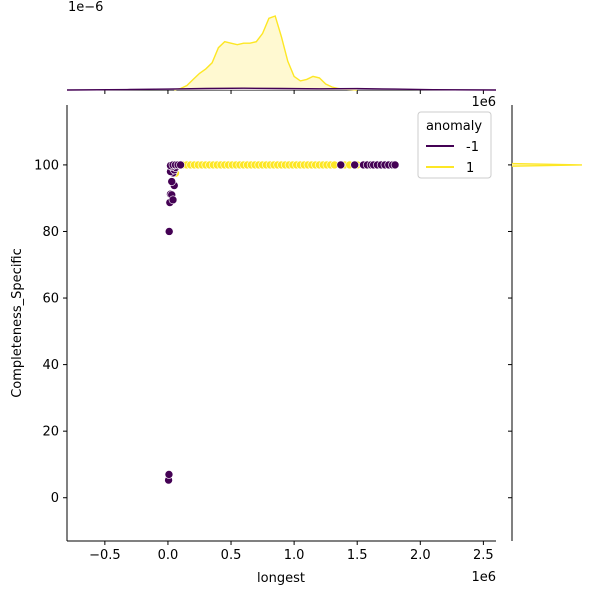  Describe the element at coordinates (357, 555) in the screenshot. I see `x-tick-label: 1.5` at that location.